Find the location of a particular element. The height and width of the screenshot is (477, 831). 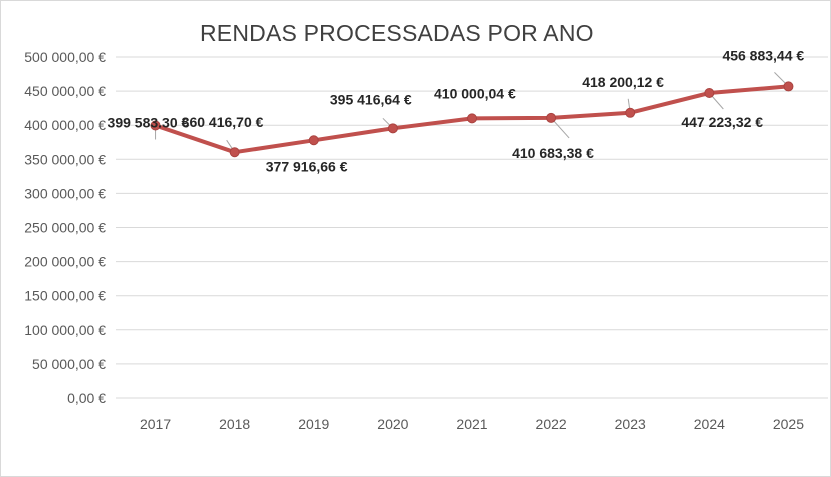

data-points is located at coordinates (472, 119).